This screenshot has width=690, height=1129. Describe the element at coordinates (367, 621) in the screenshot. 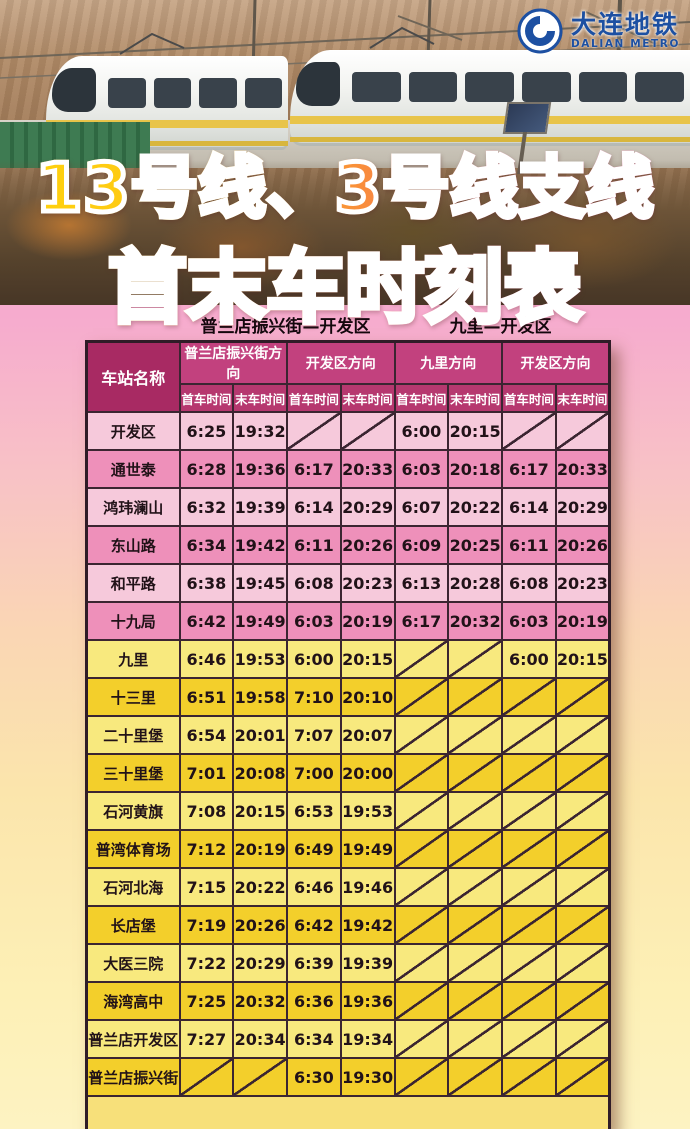

I see `time-cell: 20:19` at that location.